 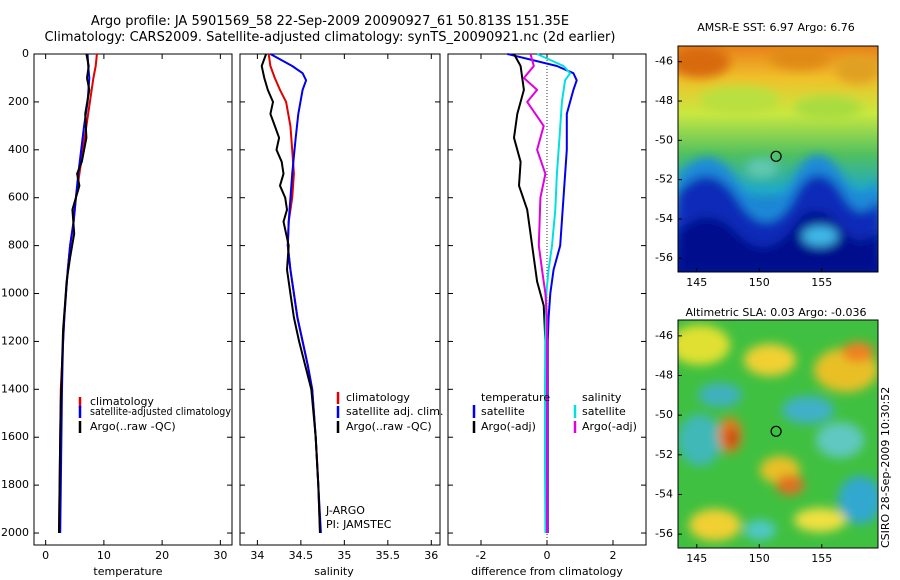 I want to click on annotation-j-argo: J-ARGO, so click(x=345, y=510).